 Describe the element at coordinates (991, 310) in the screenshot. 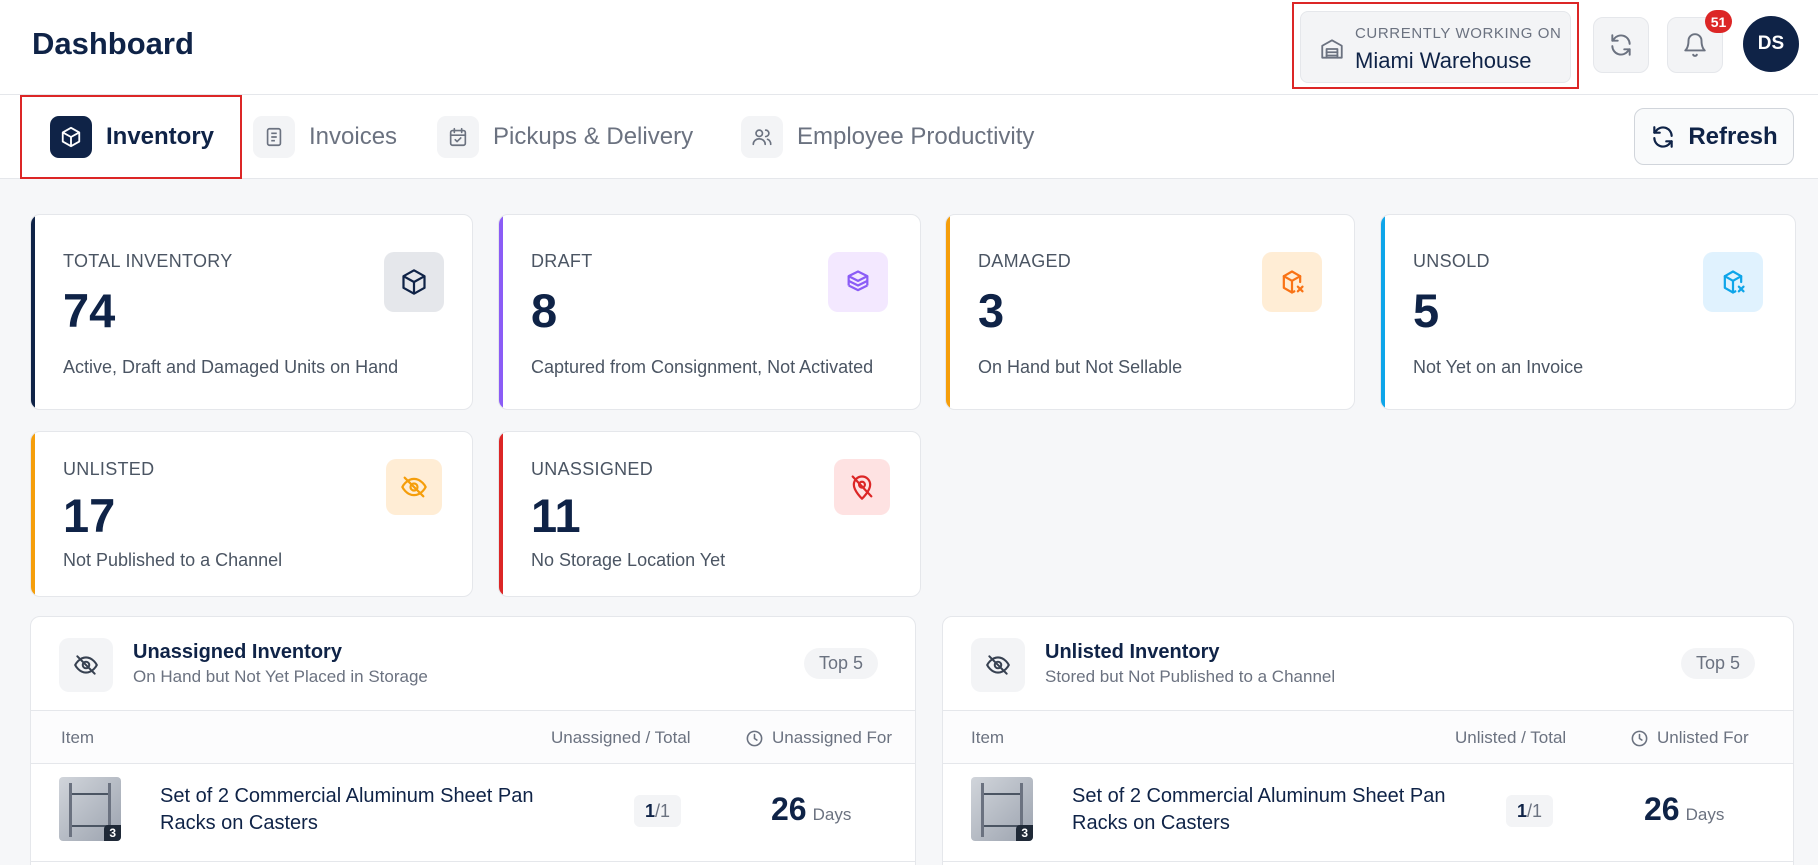

I see `stat-value: 3` at that location.